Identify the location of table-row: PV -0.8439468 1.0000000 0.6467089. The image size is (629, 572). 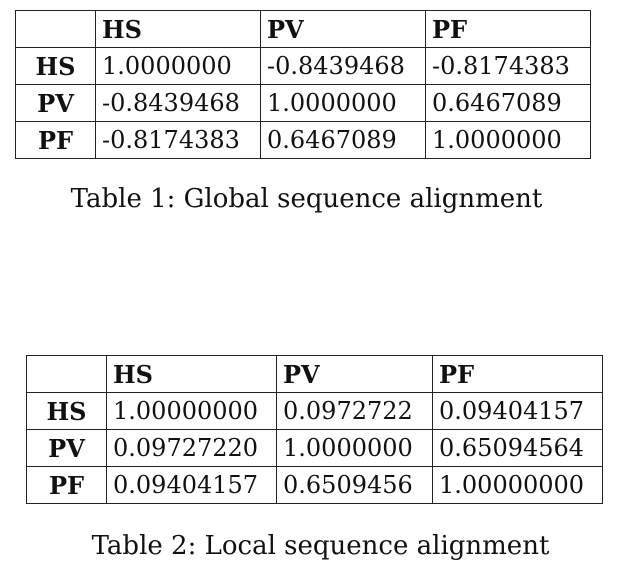
(303, 103).